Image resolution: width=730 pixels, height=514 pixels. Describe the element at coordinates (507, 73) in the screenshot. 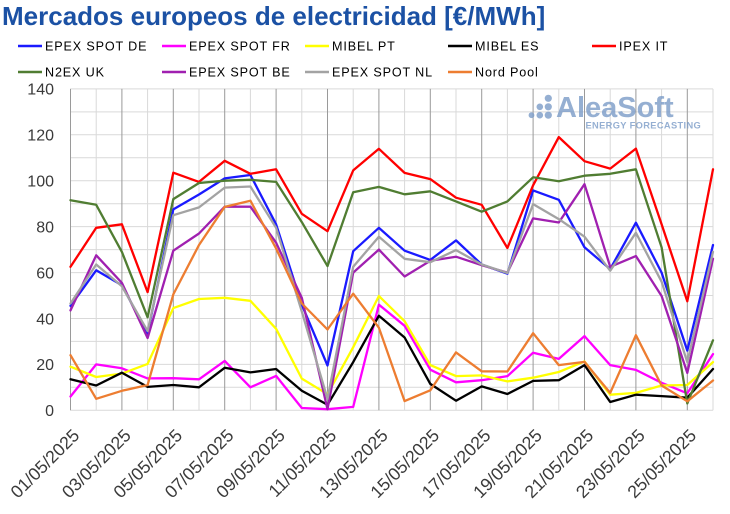

I see `svg-text: Nord Pool` at that location.